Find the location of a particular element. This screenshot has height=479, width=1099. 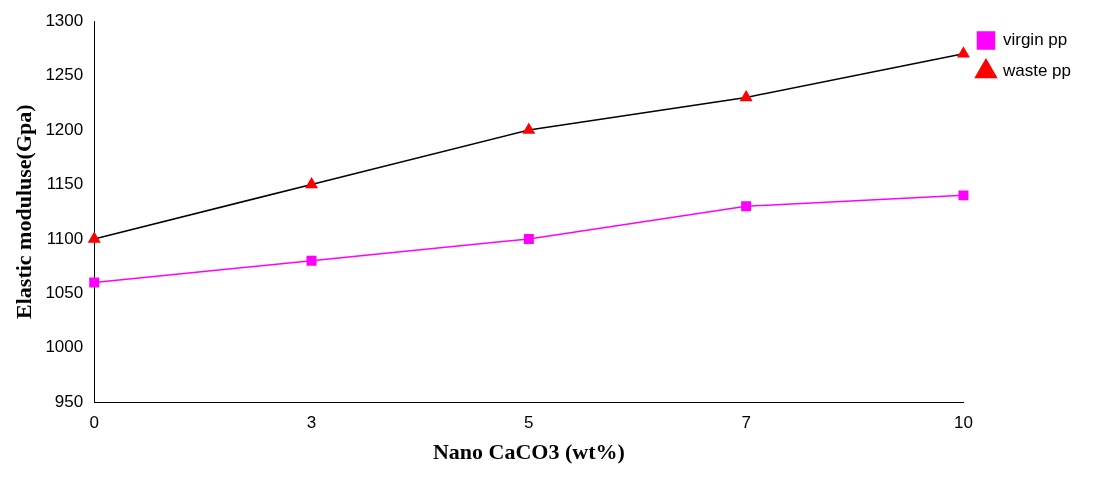

y-tick-label: 1000 is located at coordinates (64, 347).